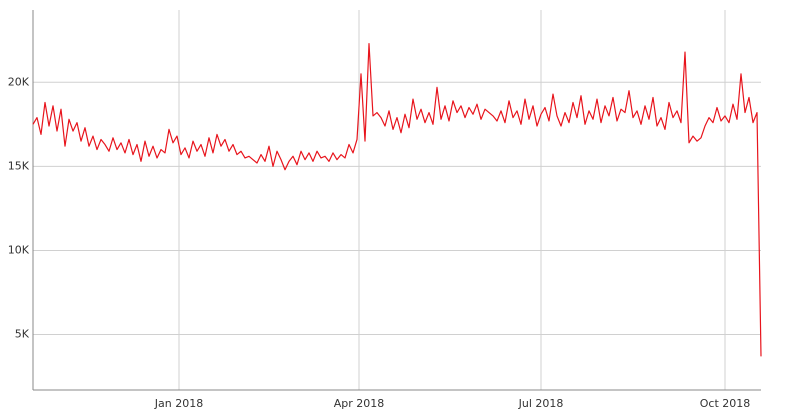 Image resolution: width=799 pixels, height=418 pixels. Describe the element at coordinates (178, 403) in the screenshot. I see `x-tick-label: Jan 2018` at that location.